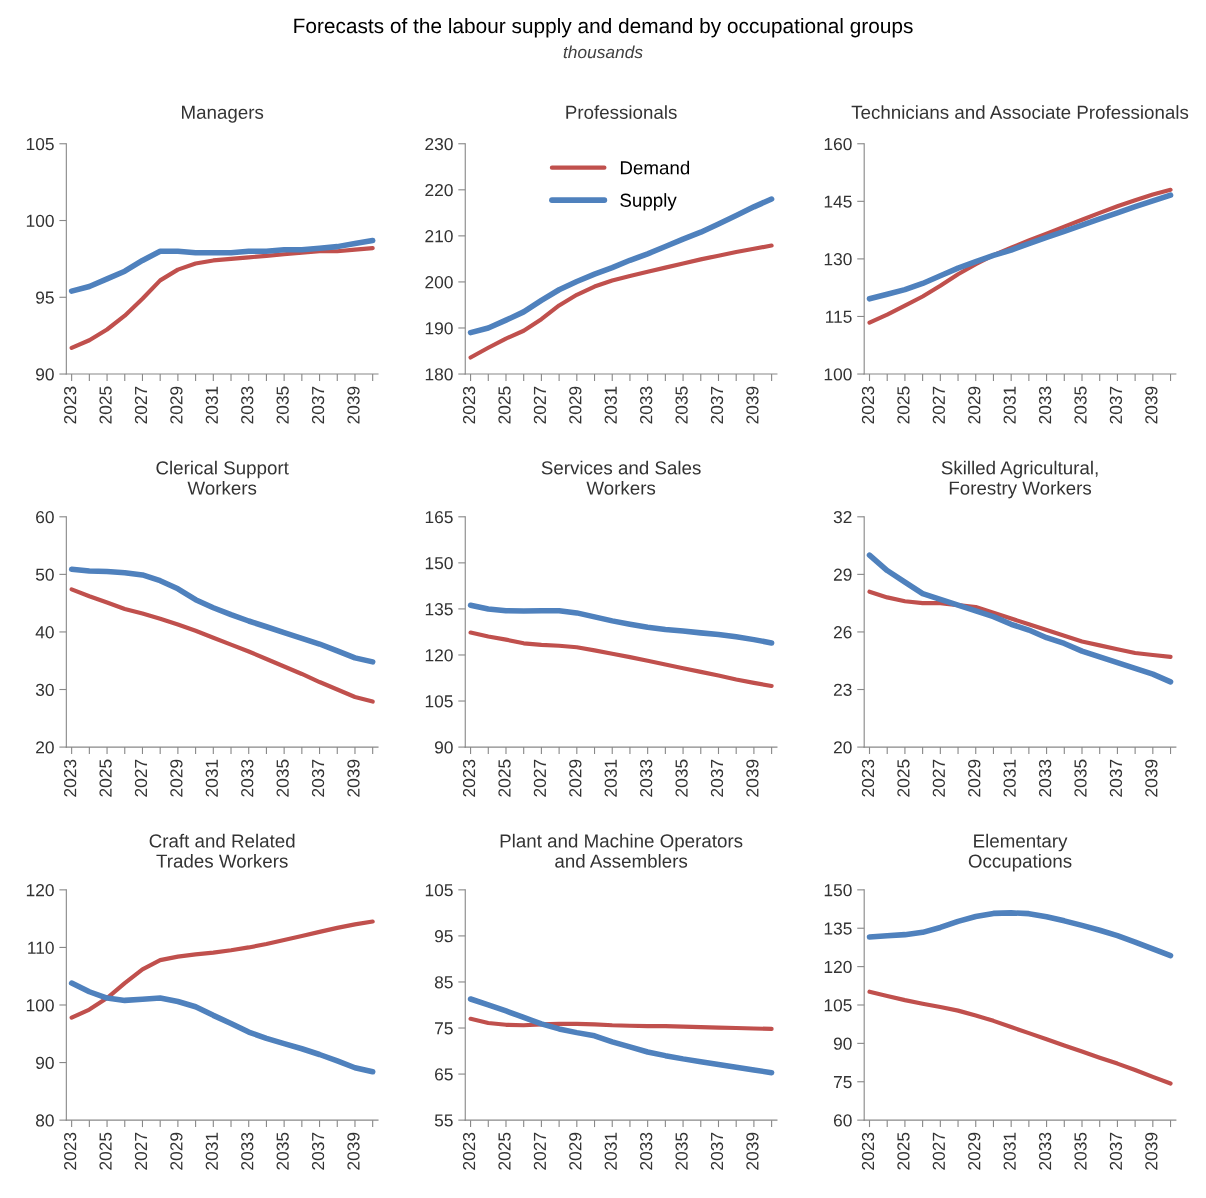 The image size is (1206, 1198). Describe the element at coordinates (1019, 479) in the screenshot. I see `chart-title: Skilled Agricultural, Forestry Workers` at that location.